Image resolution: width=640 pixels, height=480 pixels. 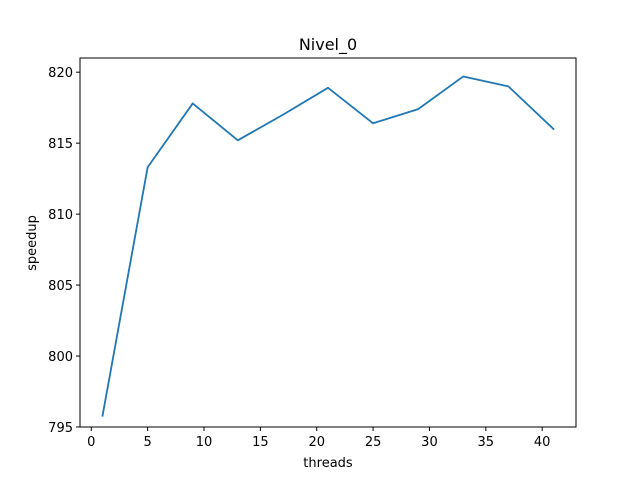 What do you see at coordinates (429, 442) in the screenshot?
I see `x-tick-label: 30` at bounding box center [429, 442].